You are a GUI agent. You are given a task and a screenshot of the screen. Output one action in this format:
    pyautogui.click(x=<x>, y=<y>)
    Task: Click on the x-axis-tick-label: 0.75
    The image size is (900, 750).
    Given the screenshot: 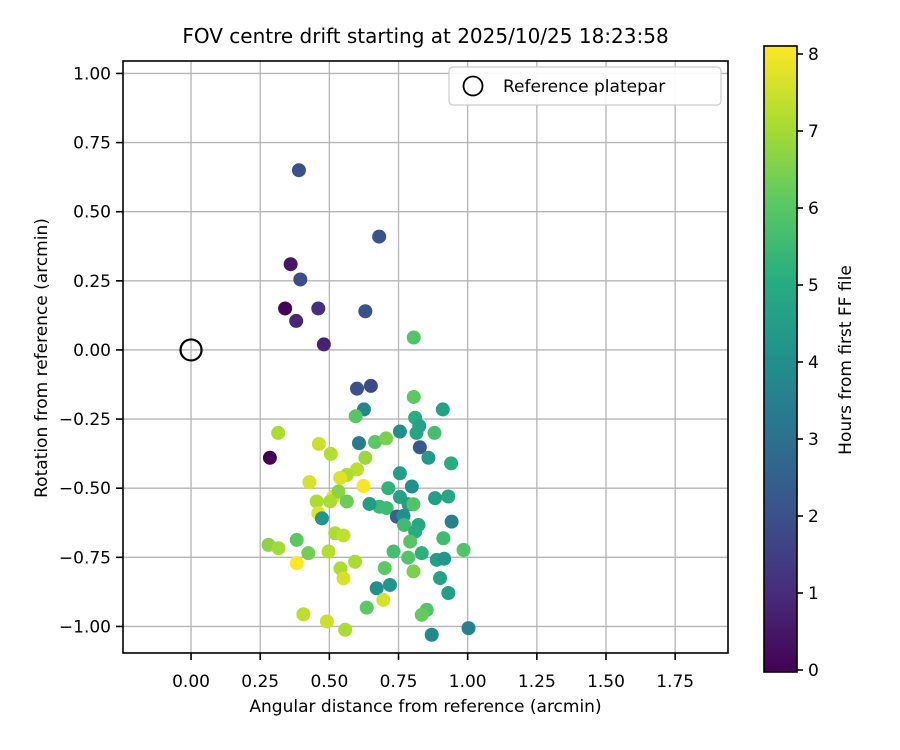 What is the action you would take?
    pyautogui.click(x=399, y=682)
    